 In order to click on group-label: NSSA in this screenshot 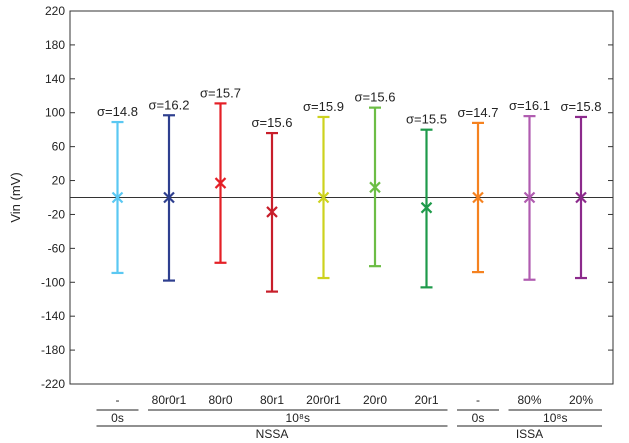, I will do `click(272, 434)`.